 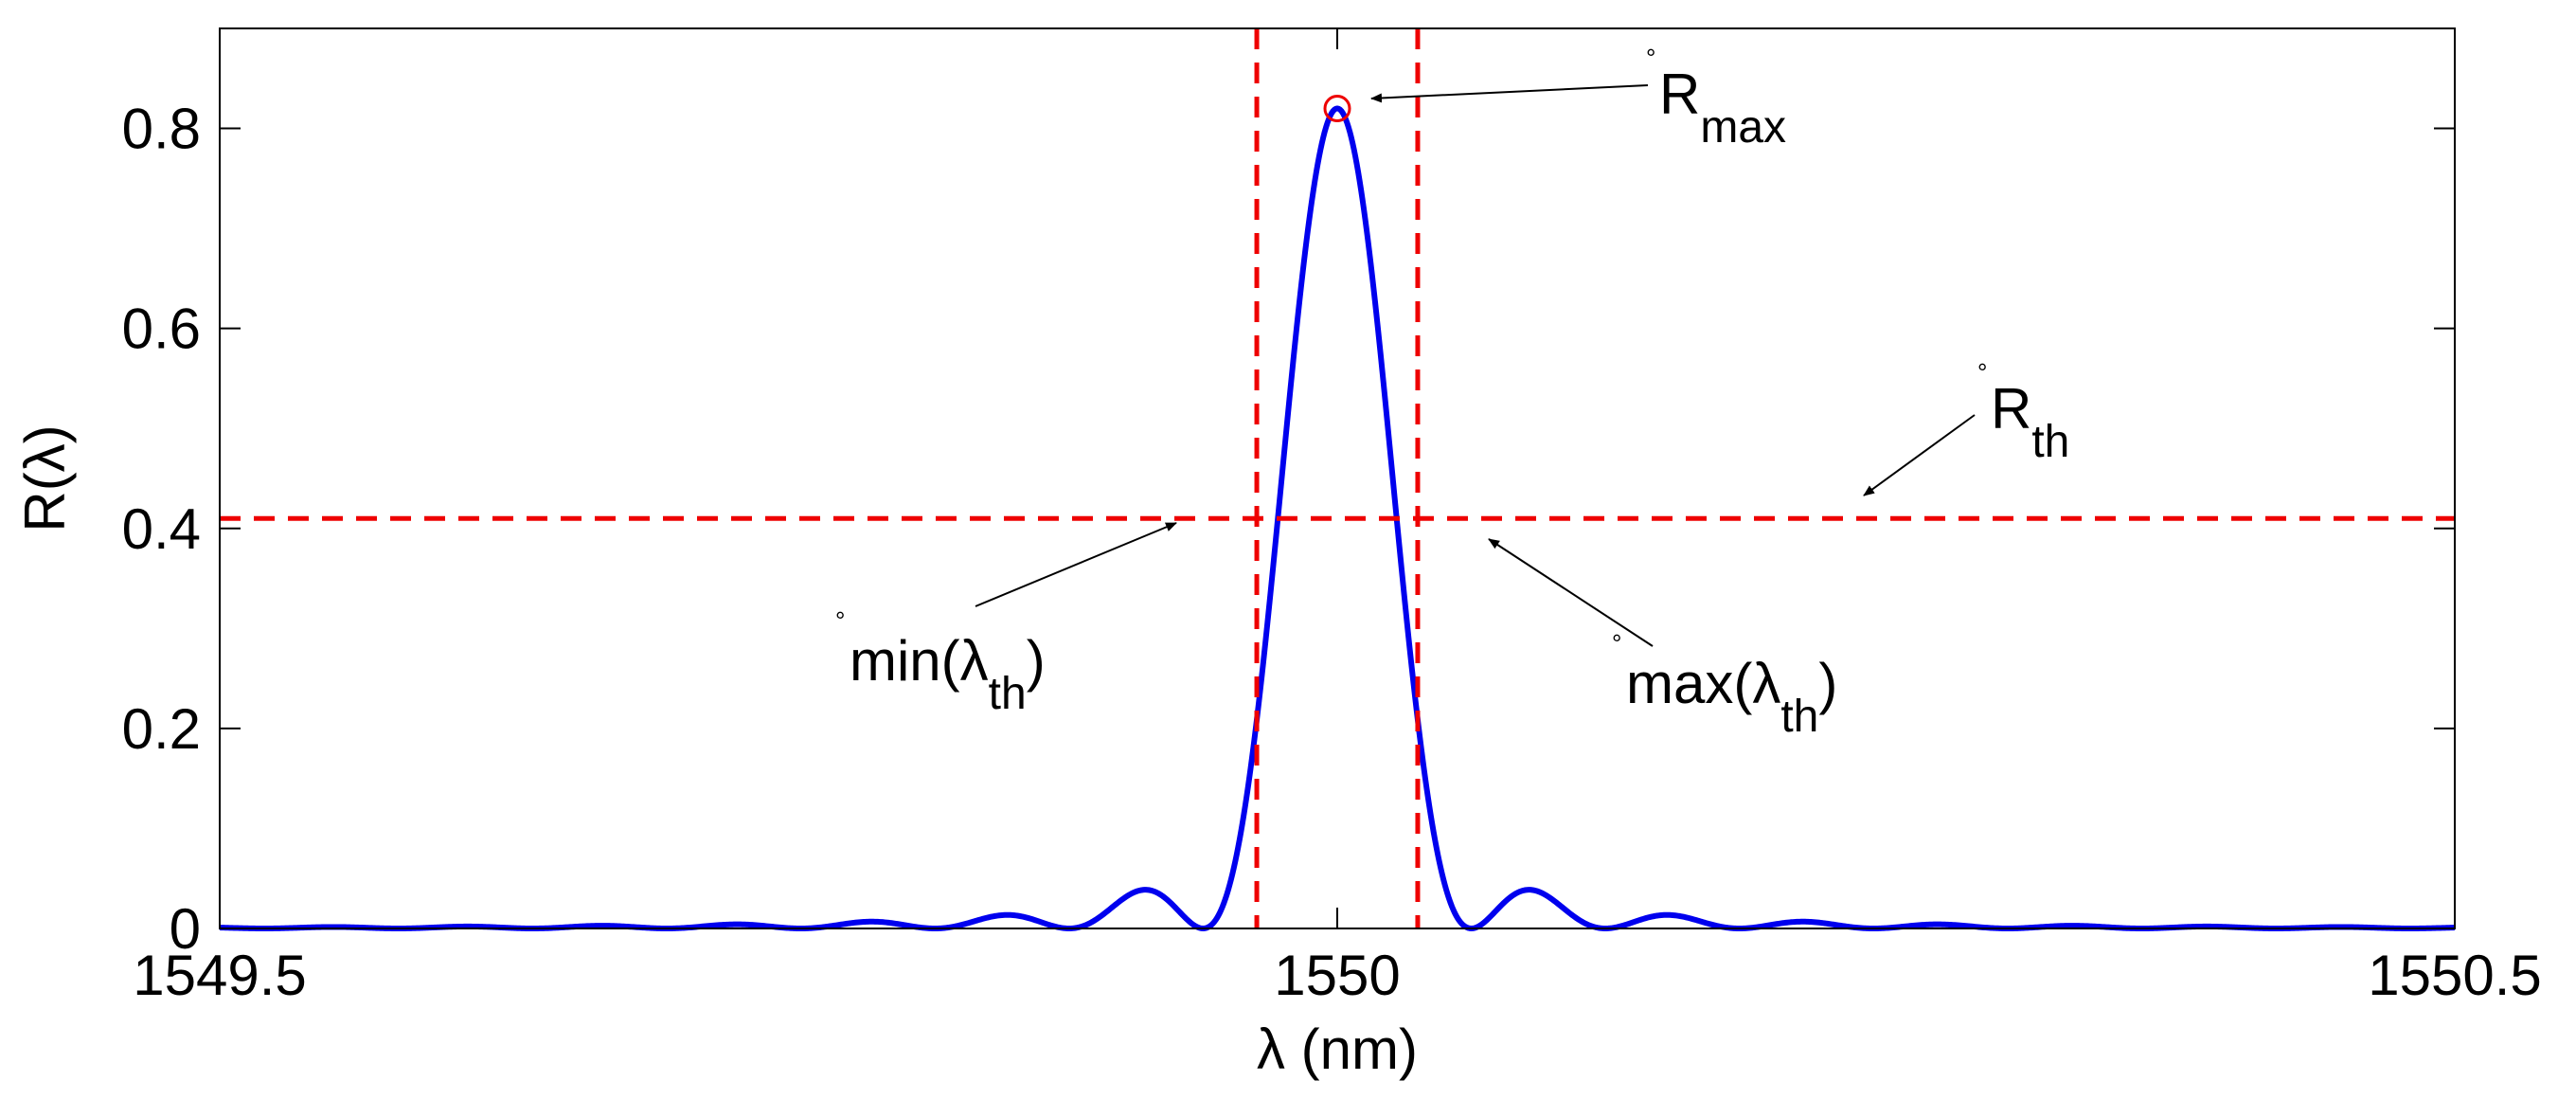 I want to click on y-tick-label: 0.2, so click(x=161, y=729).